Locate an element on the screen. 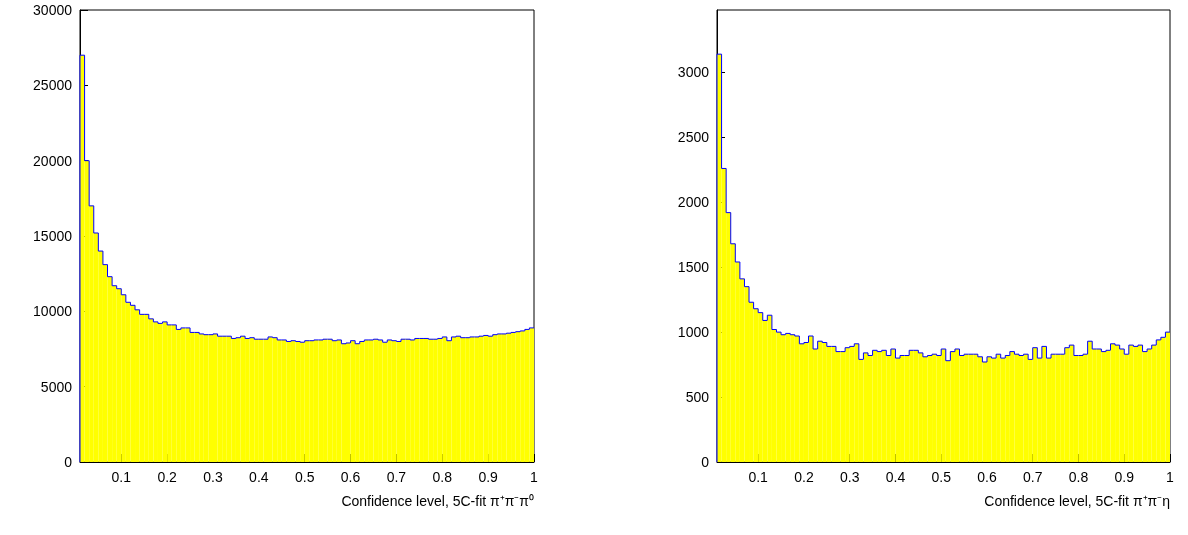 Image resolution: width=1188 pixels, height=535 pixels. x-axis-title: Confidence level, 5C-fit π⁺π⁻π⁰ is located at coordinates (437, 501).